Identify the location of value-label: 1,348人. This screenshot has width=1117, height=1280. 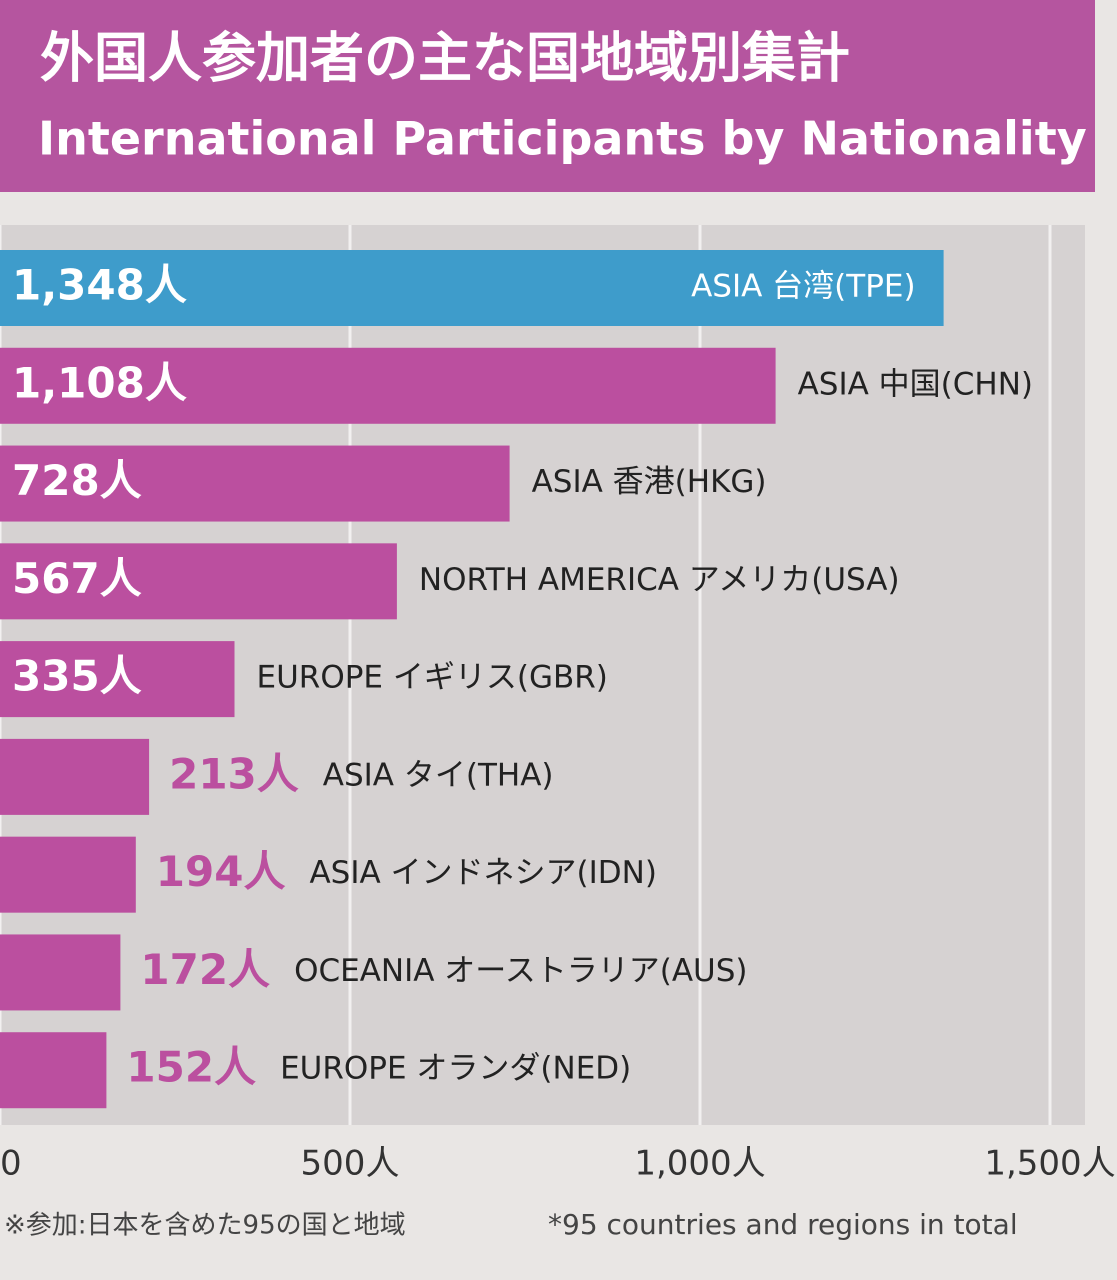
(99, 285).